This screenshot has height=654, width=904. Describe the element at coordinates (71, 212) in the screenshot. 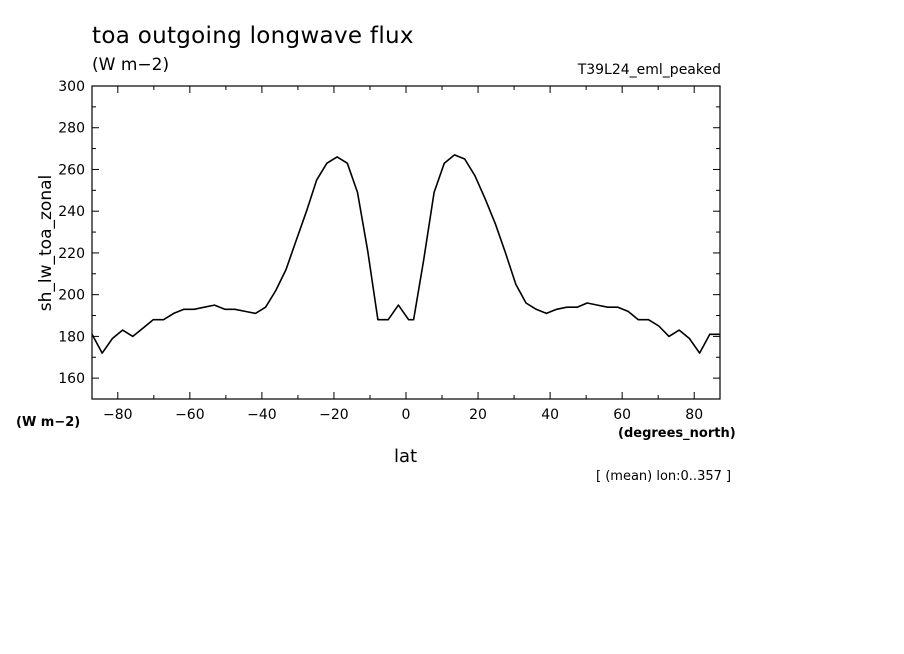

I see `y-tick-label: 240` at that location.